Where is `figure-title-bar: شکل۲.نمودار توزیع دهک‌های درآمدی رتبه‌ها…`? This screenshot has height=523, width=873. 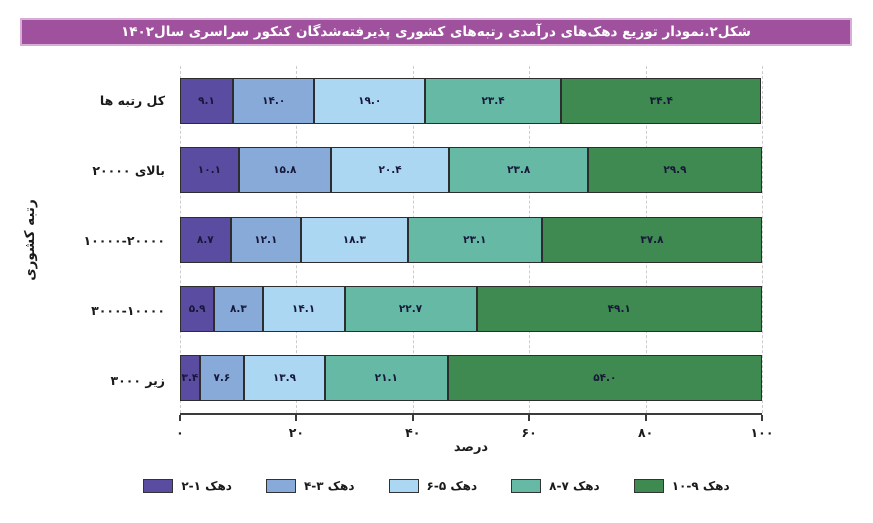
figure-title-bar: شکل۲.نمودار توزیع دهک‌های درآمدی رتبه‌ها… is located at coordinates (436, 32).